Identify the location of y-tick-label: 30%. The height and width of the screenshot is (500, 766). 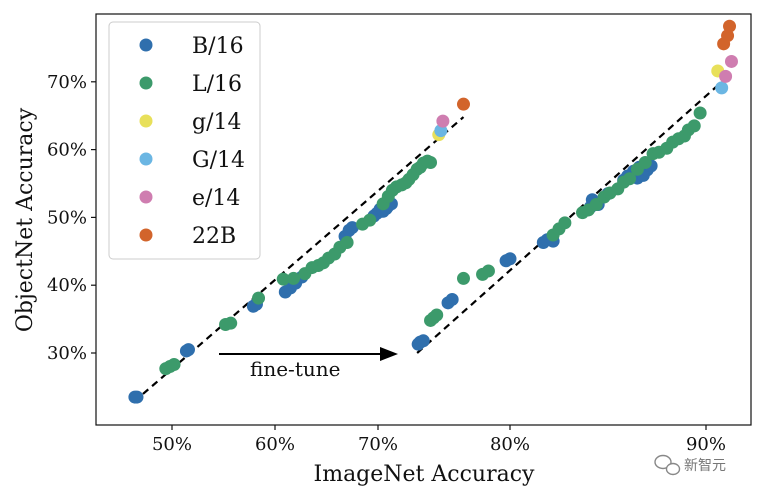
(67, 353).